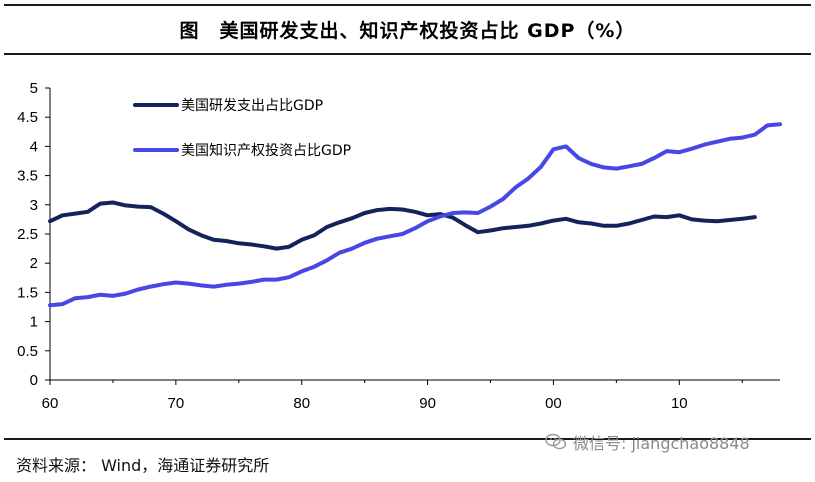 The width and height of the screenshot is (815, 482). Describe the element at coordinates (407, 439) in the screenshot. I see `footer-rule` at that location.